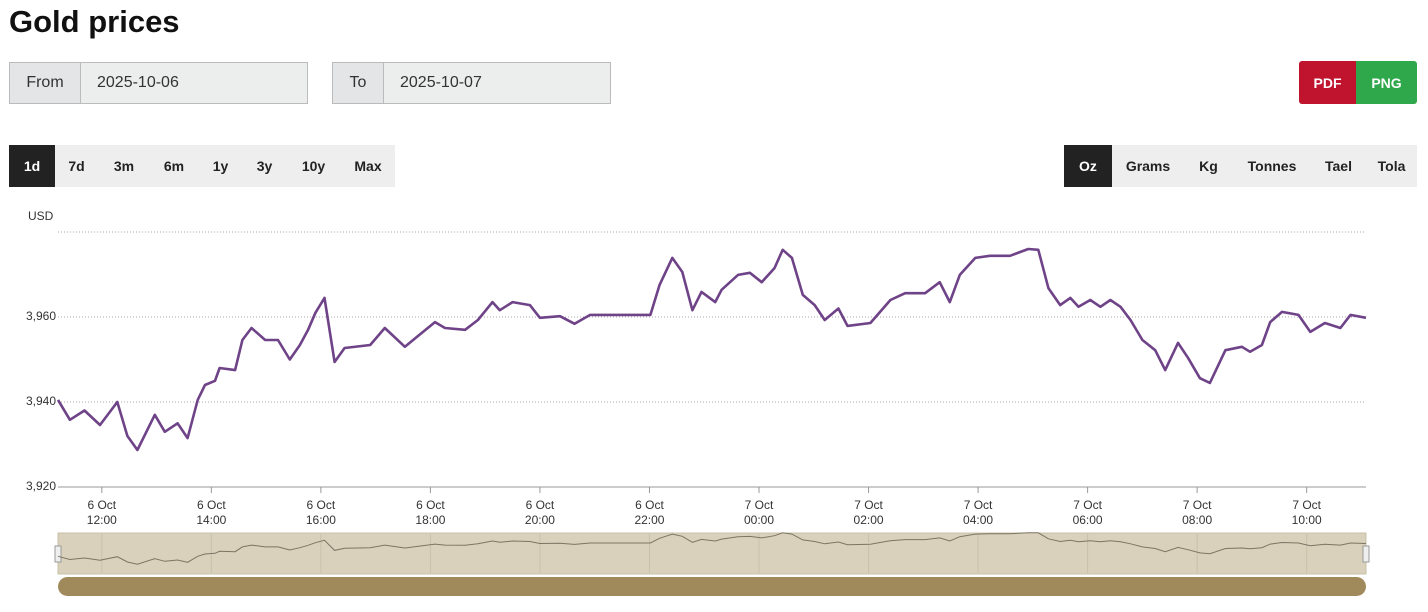  I want to click on range-button: 7d, so click(76, 166).